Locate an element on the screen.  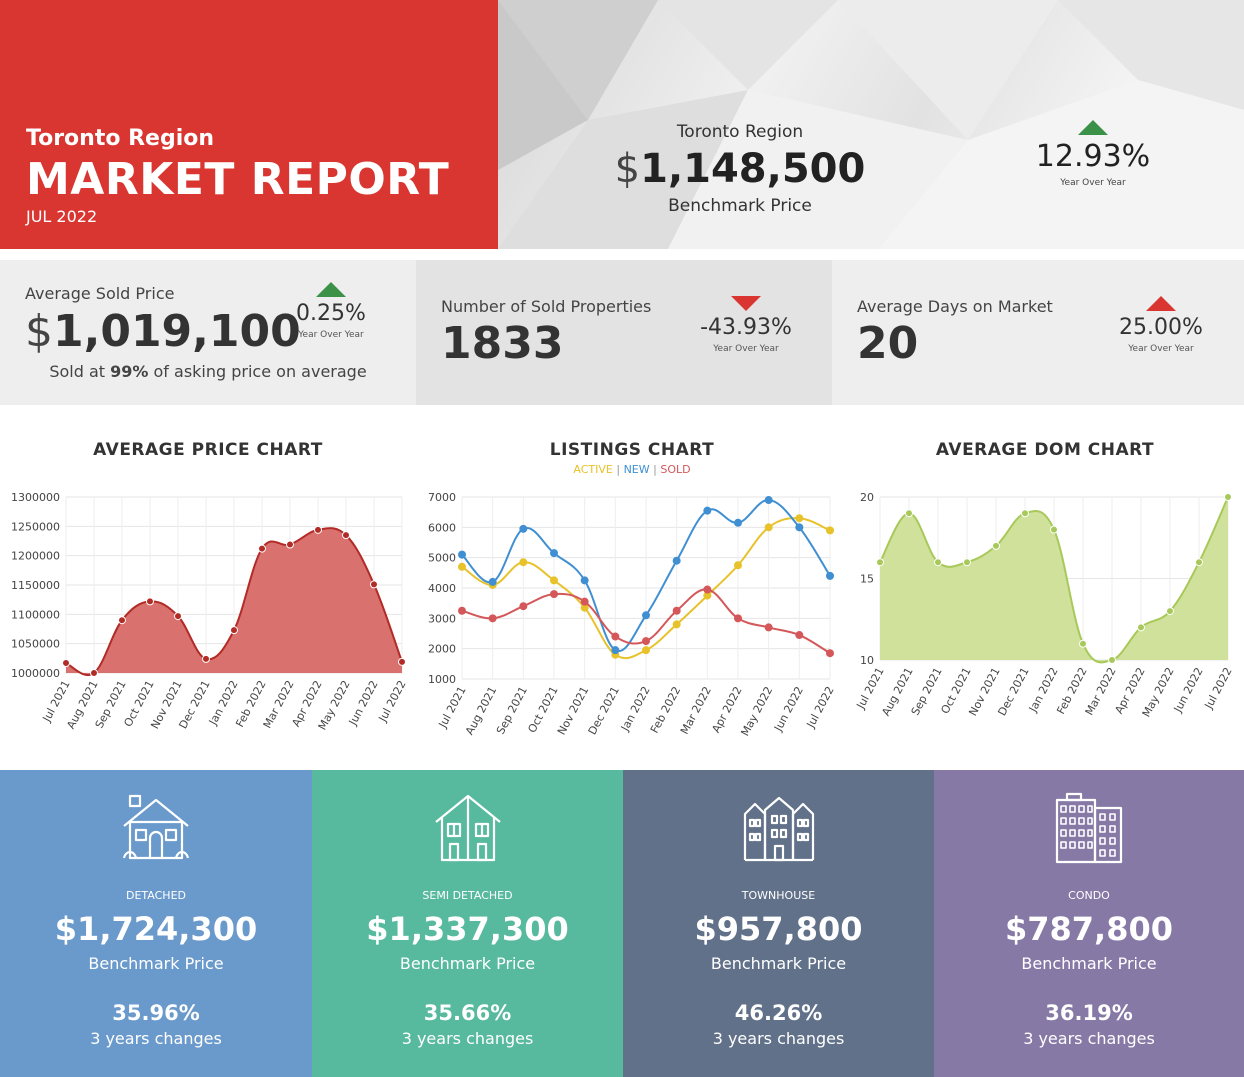
y-tick-label: 1100000 is located at coordinates (35, 614).